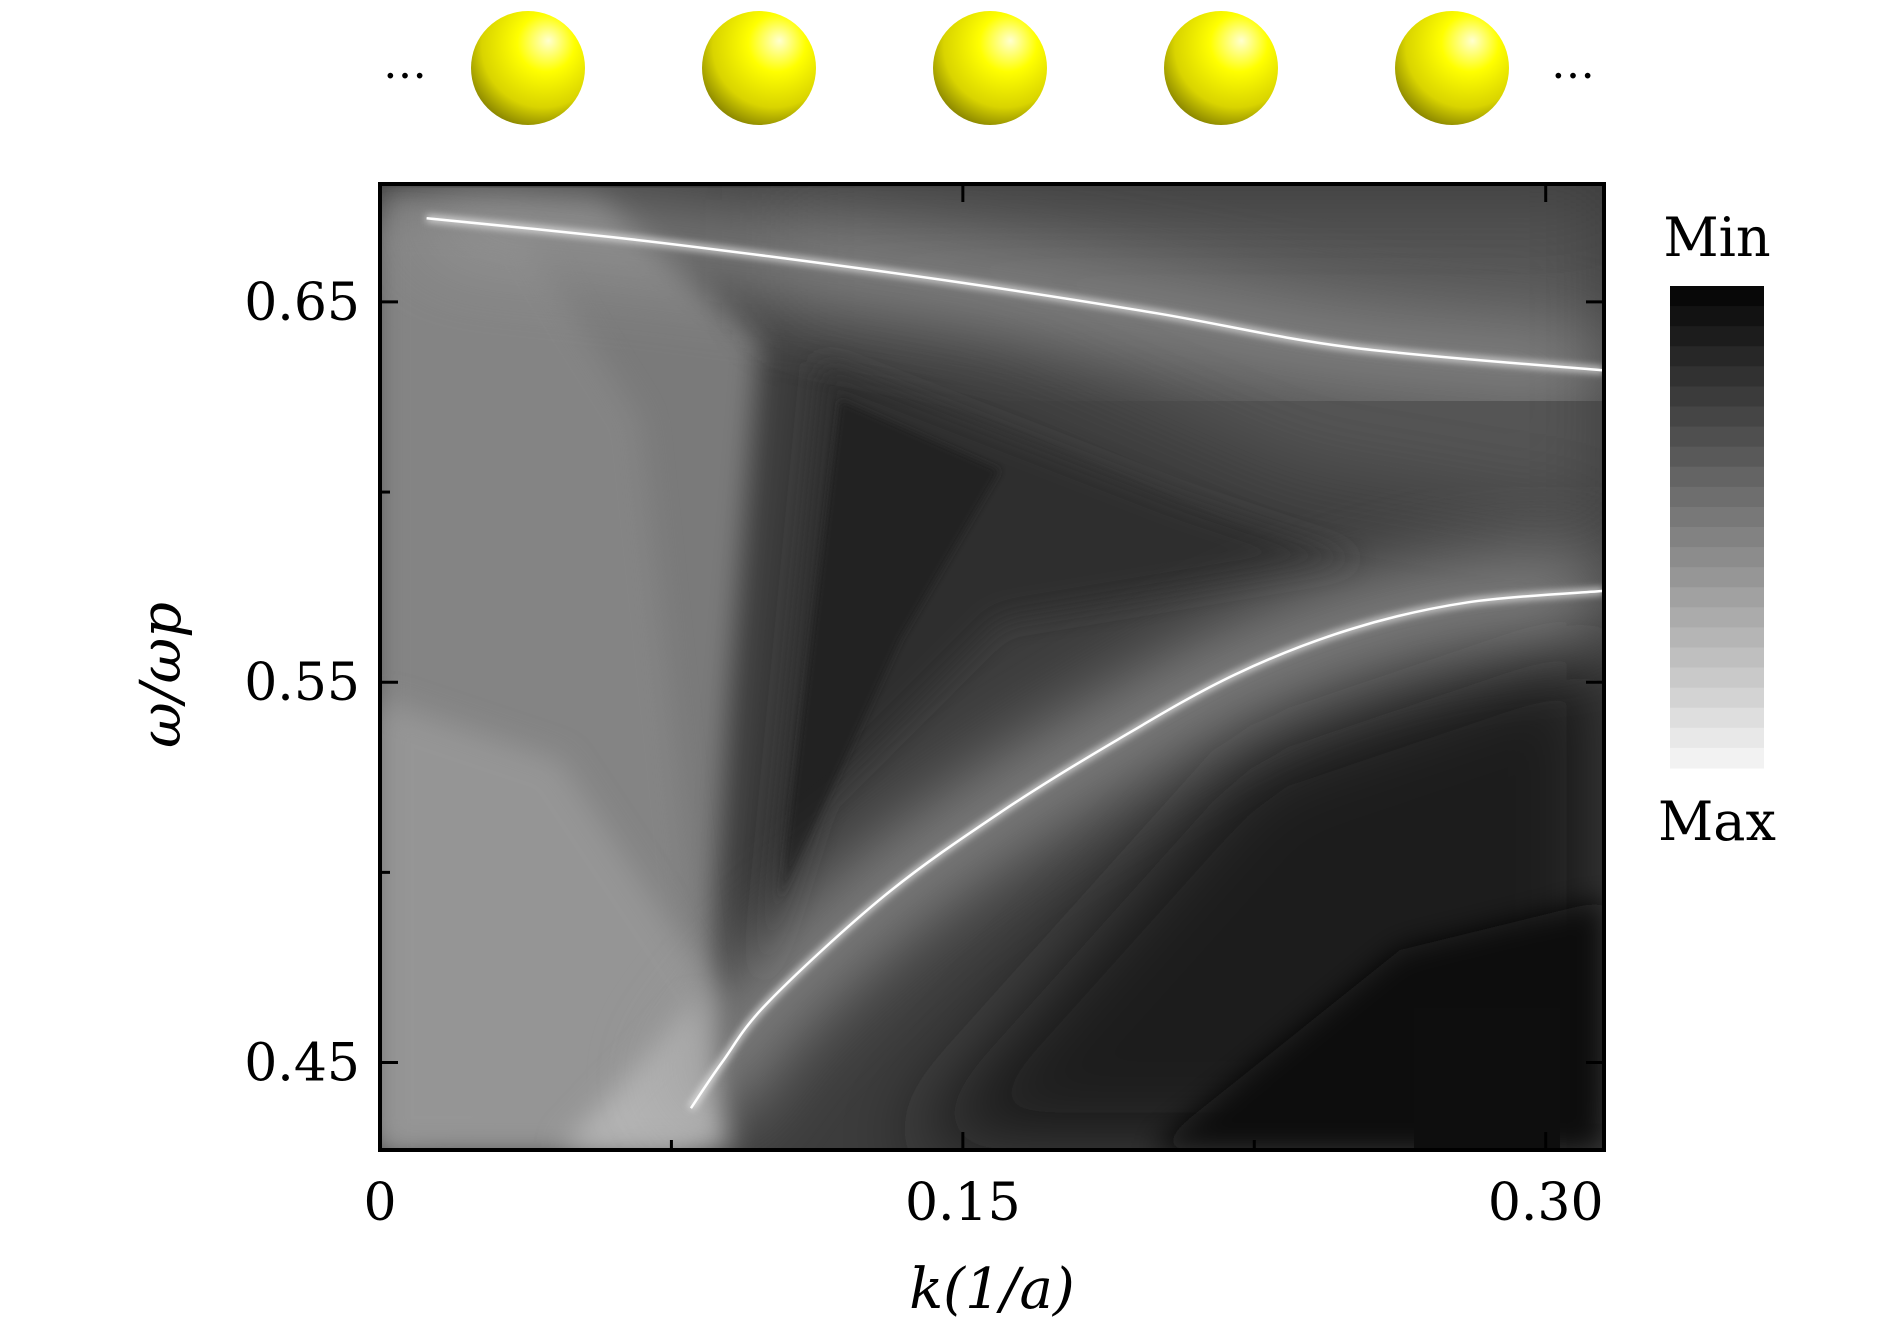 The height and width of the screenshot is (1323, 1890). I want to click on y-tick-label-1: 0.55, so click(302, 683).